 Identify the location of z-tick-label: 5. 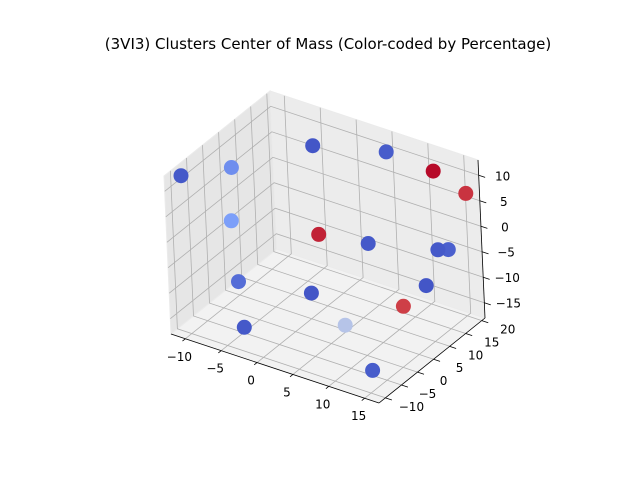
(504, 202).